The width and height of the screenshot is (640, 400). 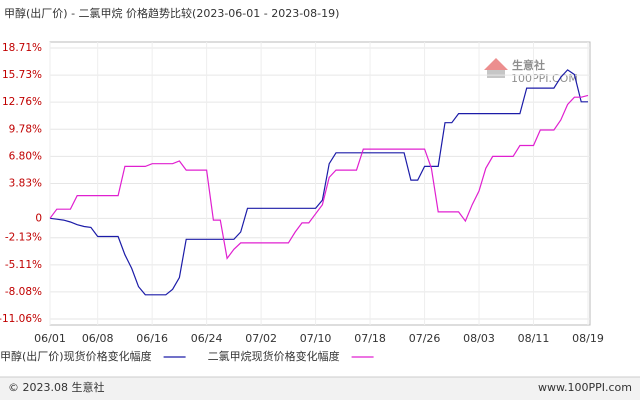 What do you see at coordinates (261, 338) in the screenshot?
I see `x-tick-label: 07/02` at bounding box center [261, 338].